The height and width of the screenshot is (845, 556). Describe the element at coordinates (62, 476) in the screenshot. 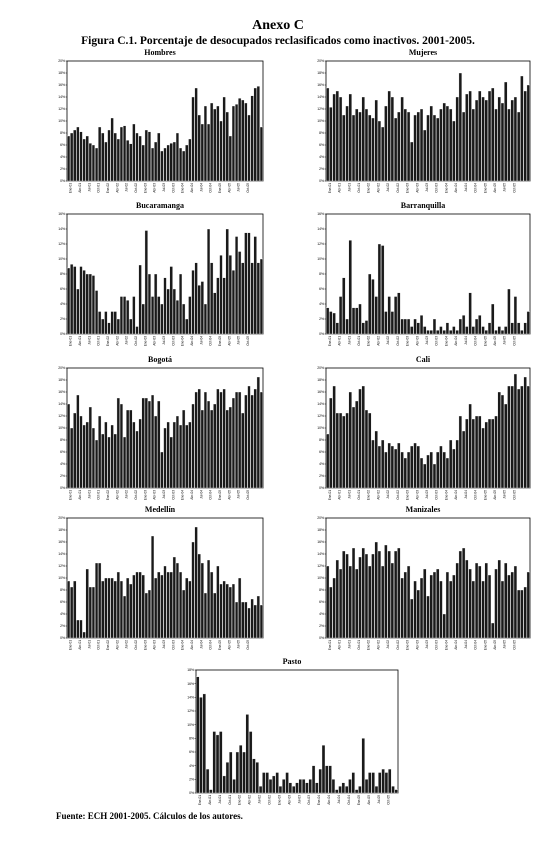

I see `y-tick-label: 2%` at that location.